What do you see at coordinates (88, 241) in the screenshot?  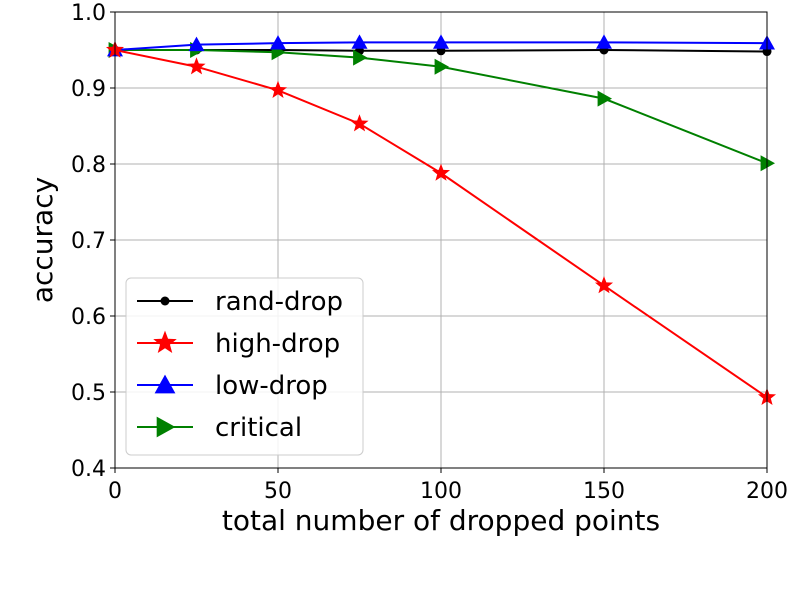 I see `y-tick-label: 0.7` at bounding box center [88, 241].